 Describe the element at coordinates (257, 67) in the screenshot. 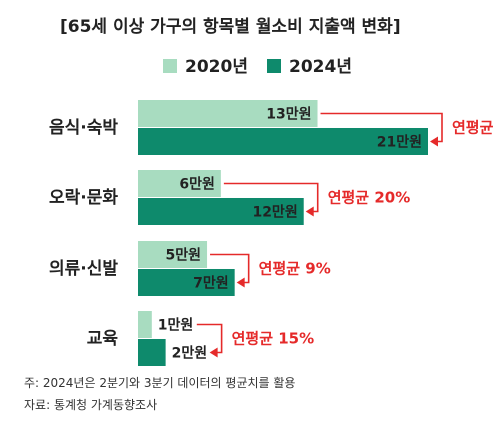

I see `legend: 2020년 2024년` at that location.